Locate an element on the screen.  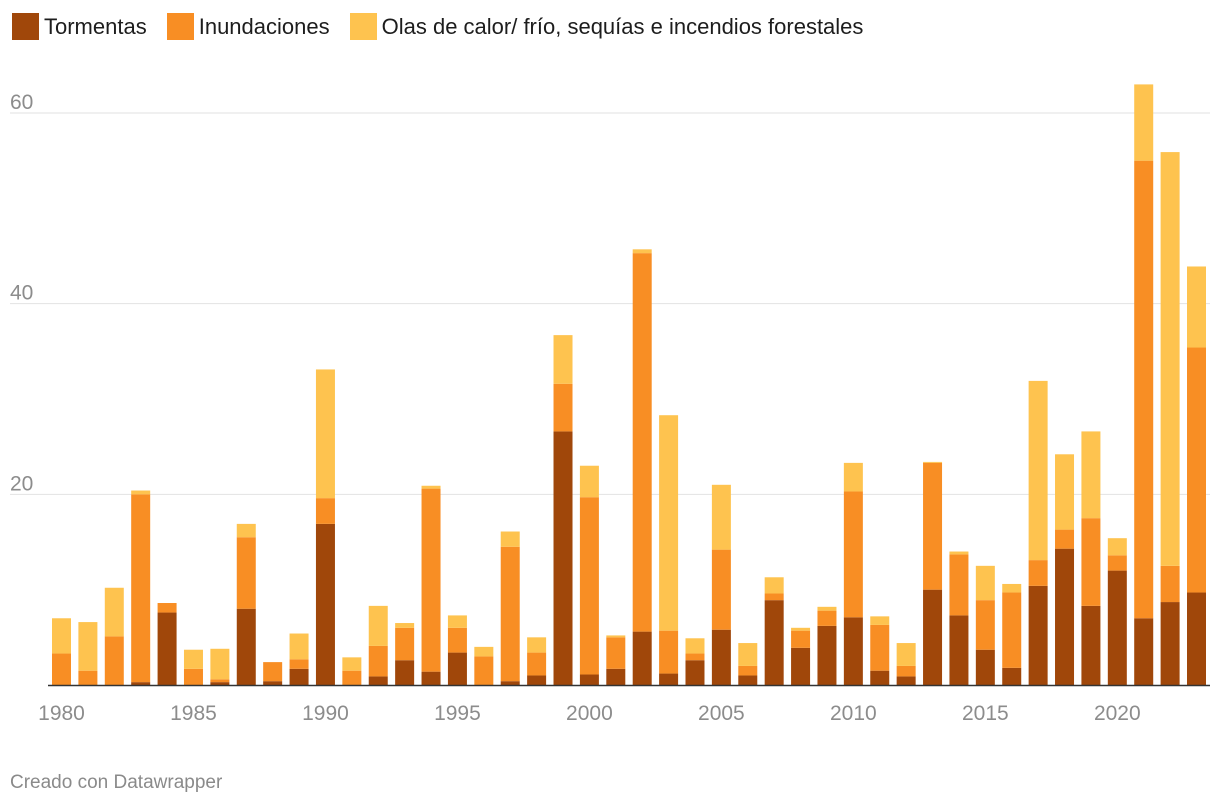
legend-label-tormentas: Tormentas is located at coordinates (95, 26).